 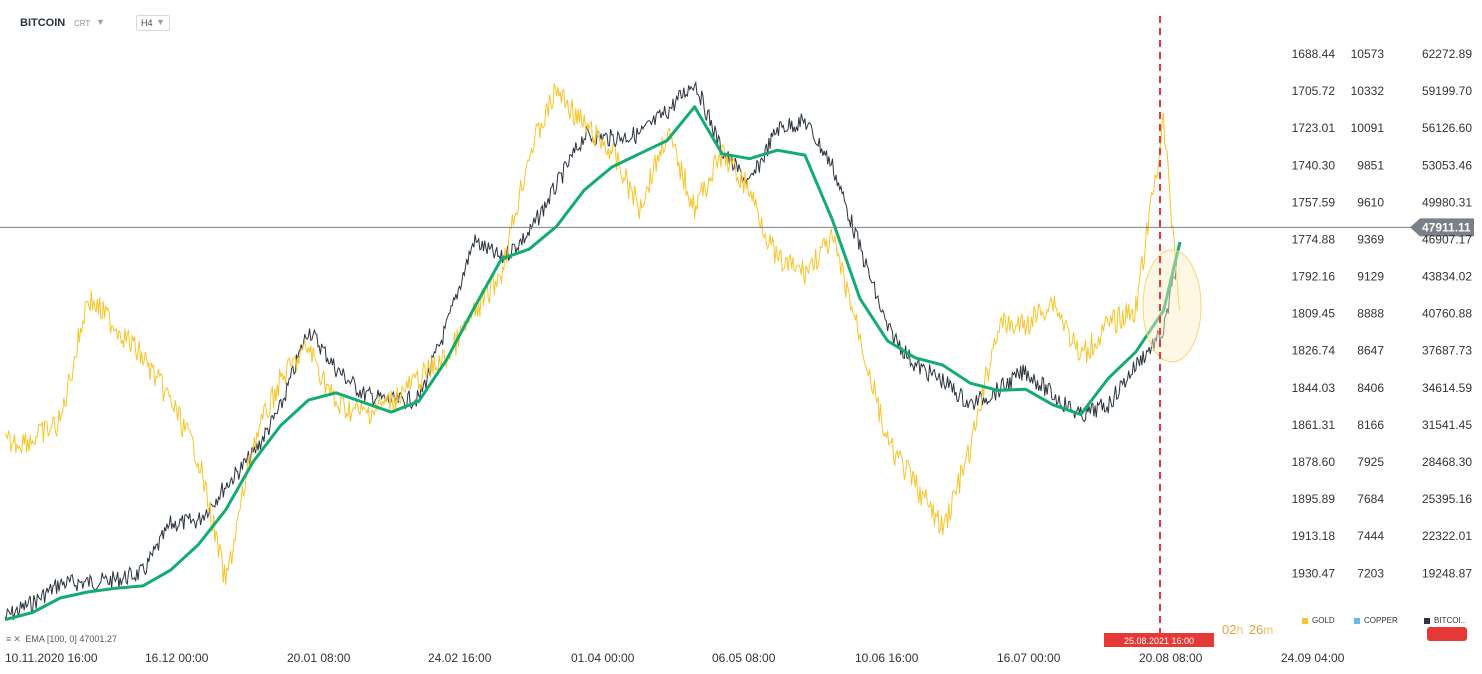 What do you see at coordinates (1314, 499) in the screenshot?
I see `axis-gold-tick: 1895.89` at bounding box center [1314, 499].